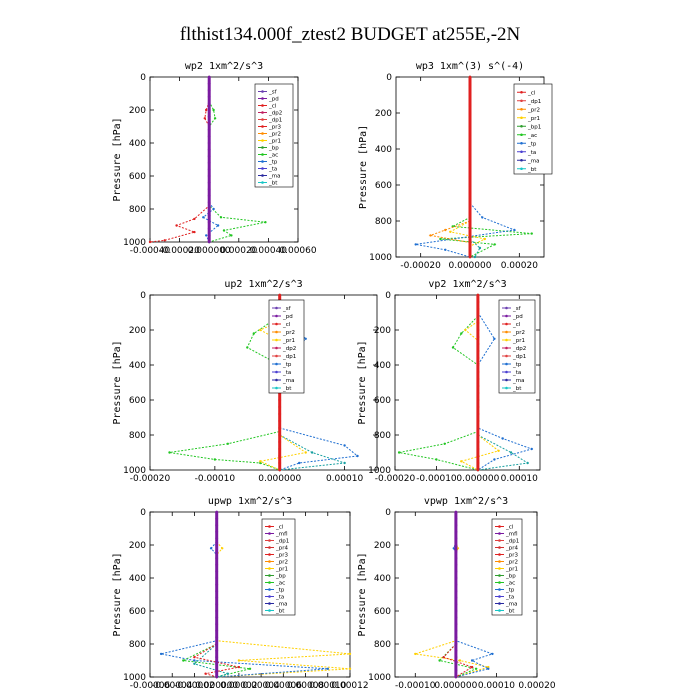 The height and width of the screenshot is (700, 700). Describe the element at coordinates (532, 136) in the screenshot. I see `legend-entry: _ac` at that location.